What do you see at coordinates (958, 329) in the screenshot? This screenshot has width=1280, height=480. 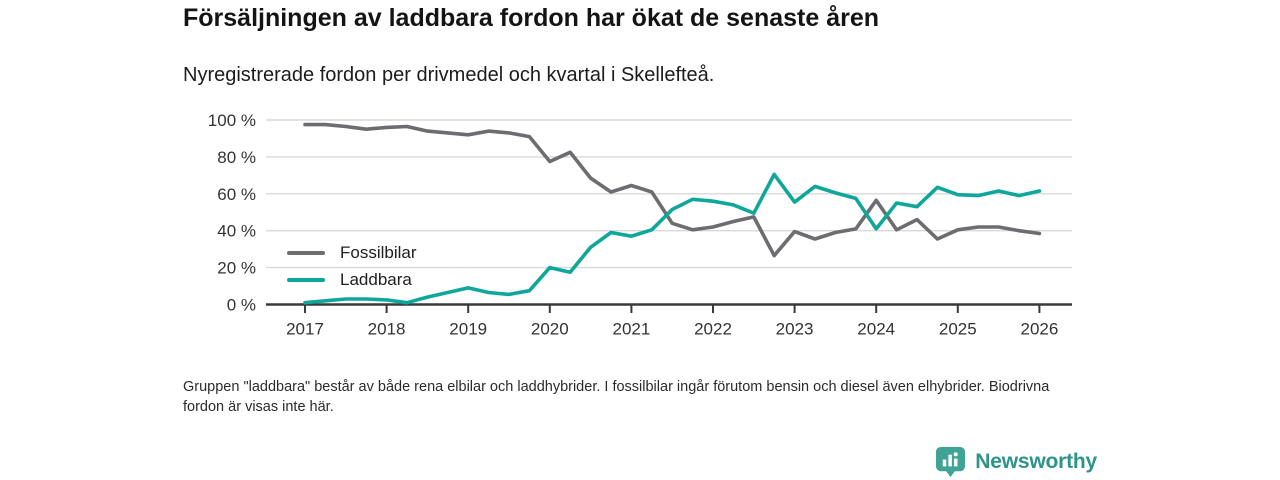 I see `x-axis-tick-label: 2025` at bounding box center [958, 329].